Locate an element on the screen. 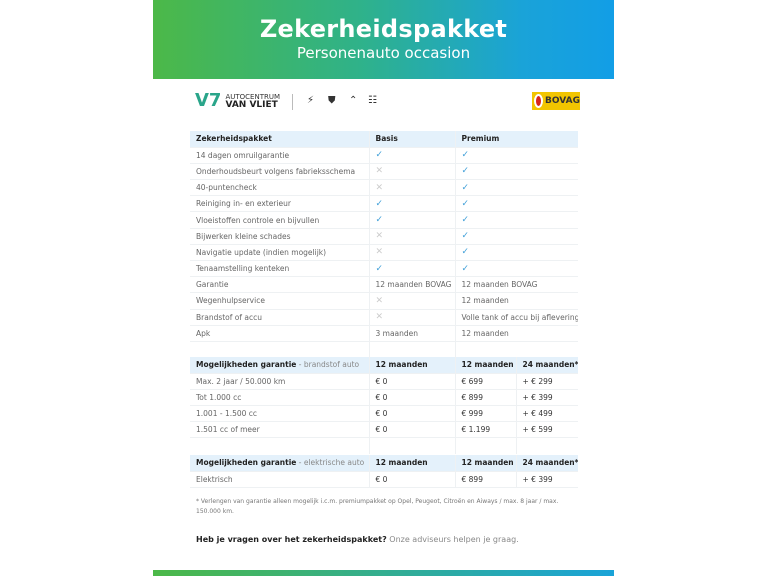  table-row: Wegenhulpservice ✕ 12 maanden is located at coordinates (384, 301).